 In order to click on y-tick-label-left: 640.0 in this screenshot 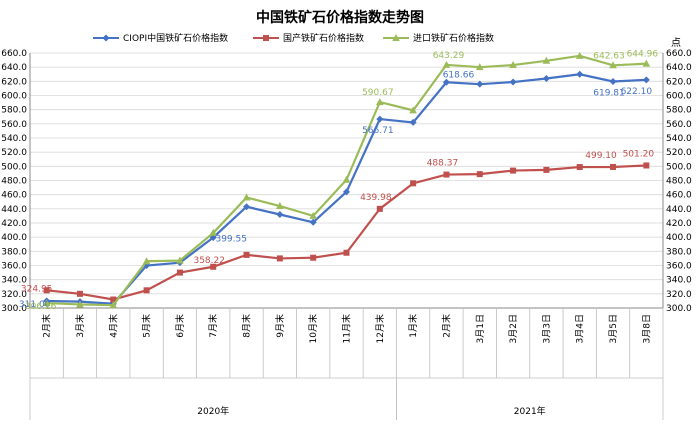, I will do `click(14, 68)`.